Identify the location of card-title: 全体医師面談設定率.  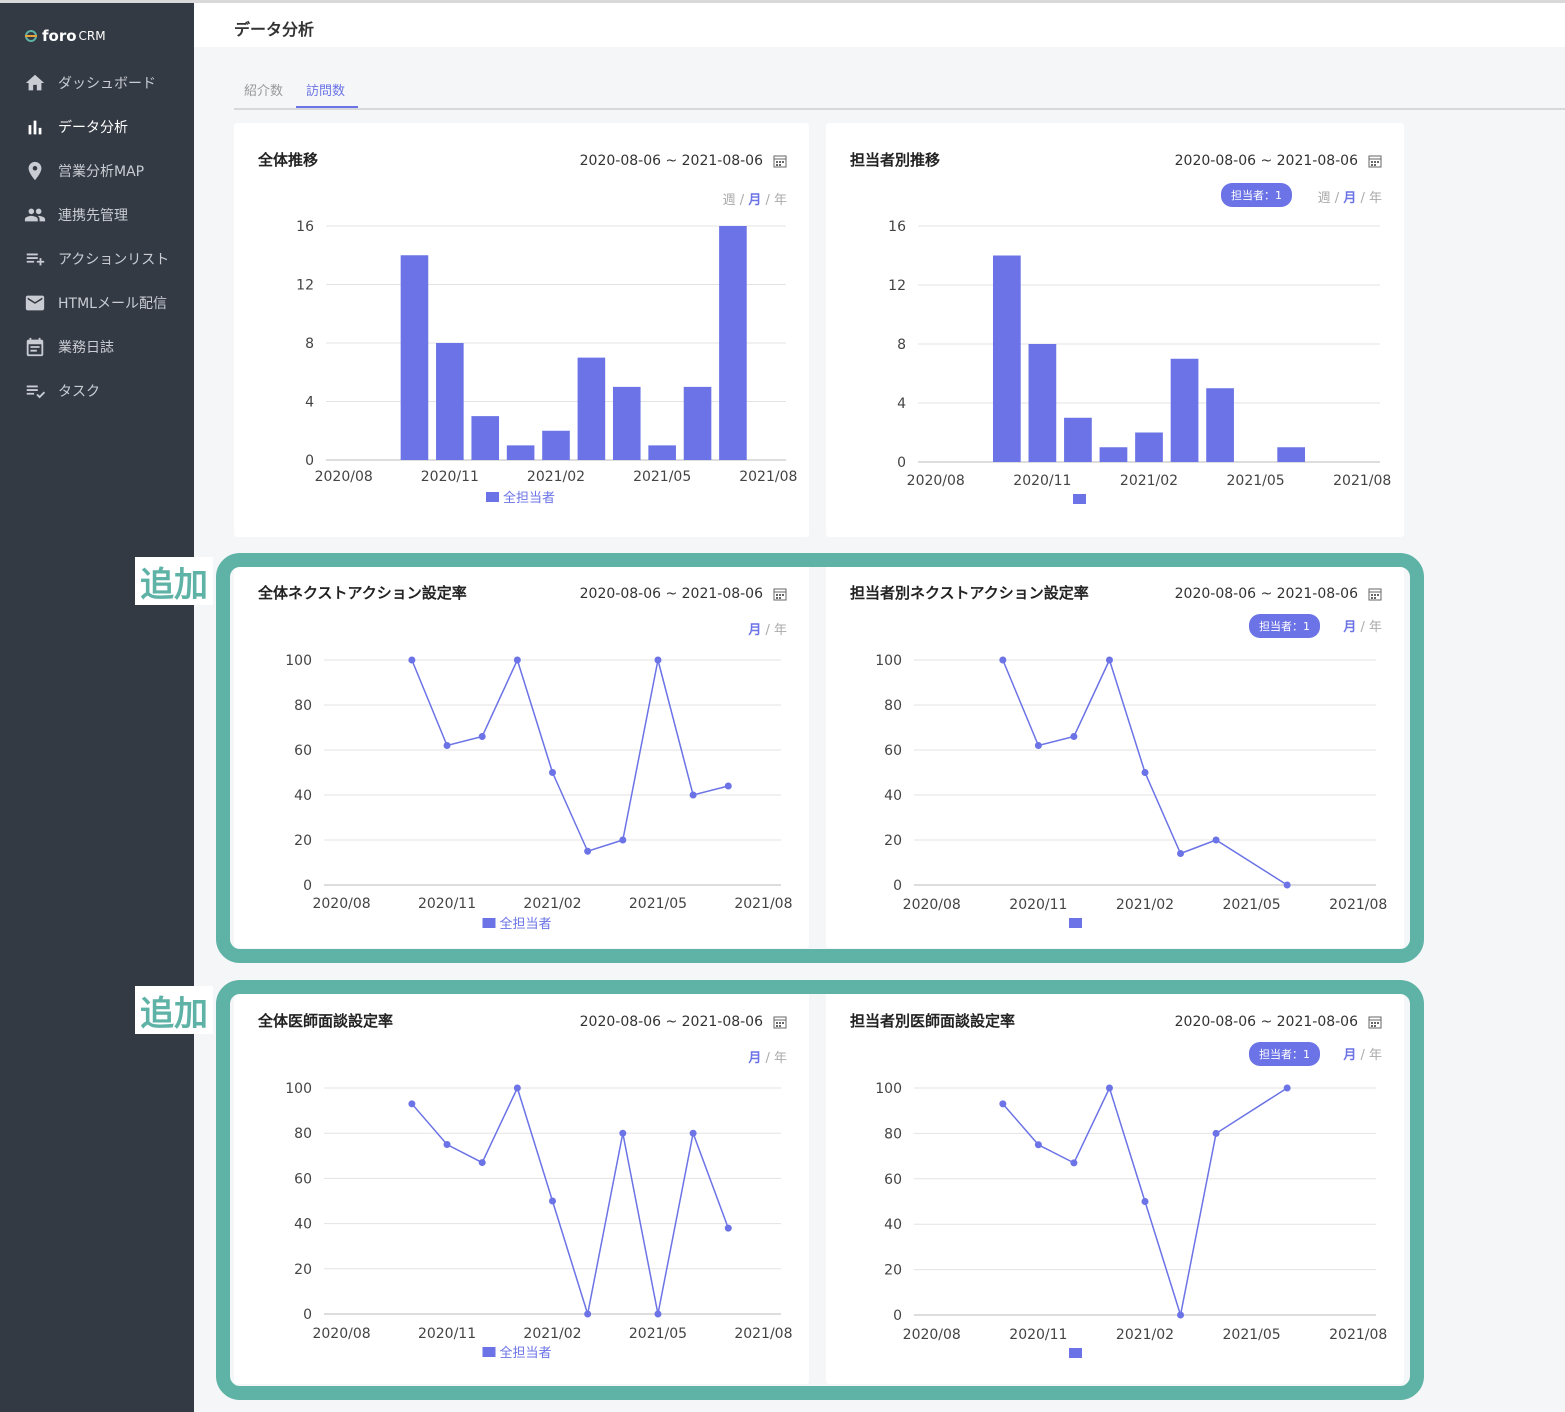
(326, 1021).